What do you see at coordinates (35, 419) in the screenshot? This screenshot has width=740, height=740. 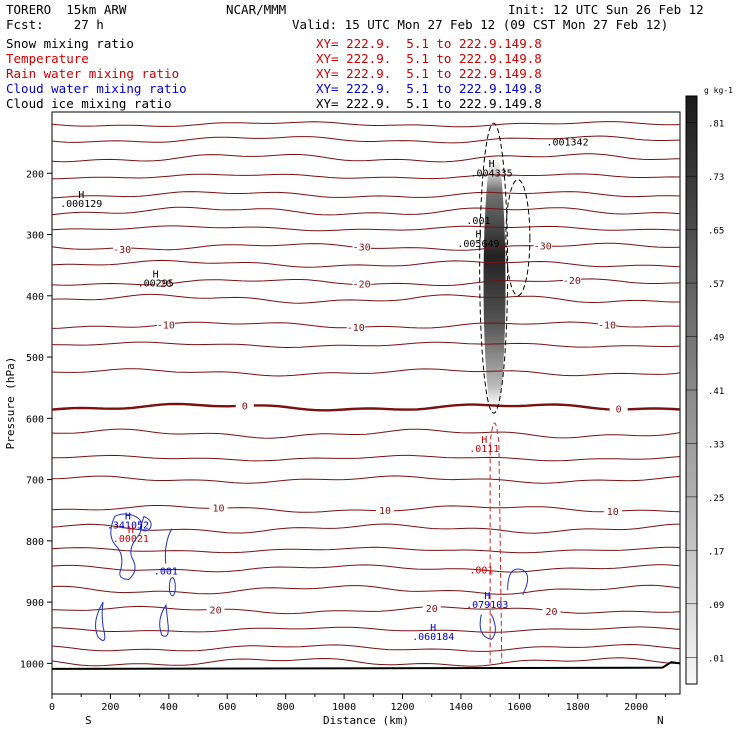 I see `y-tick-label: 600` at bounding box center [35, 419].